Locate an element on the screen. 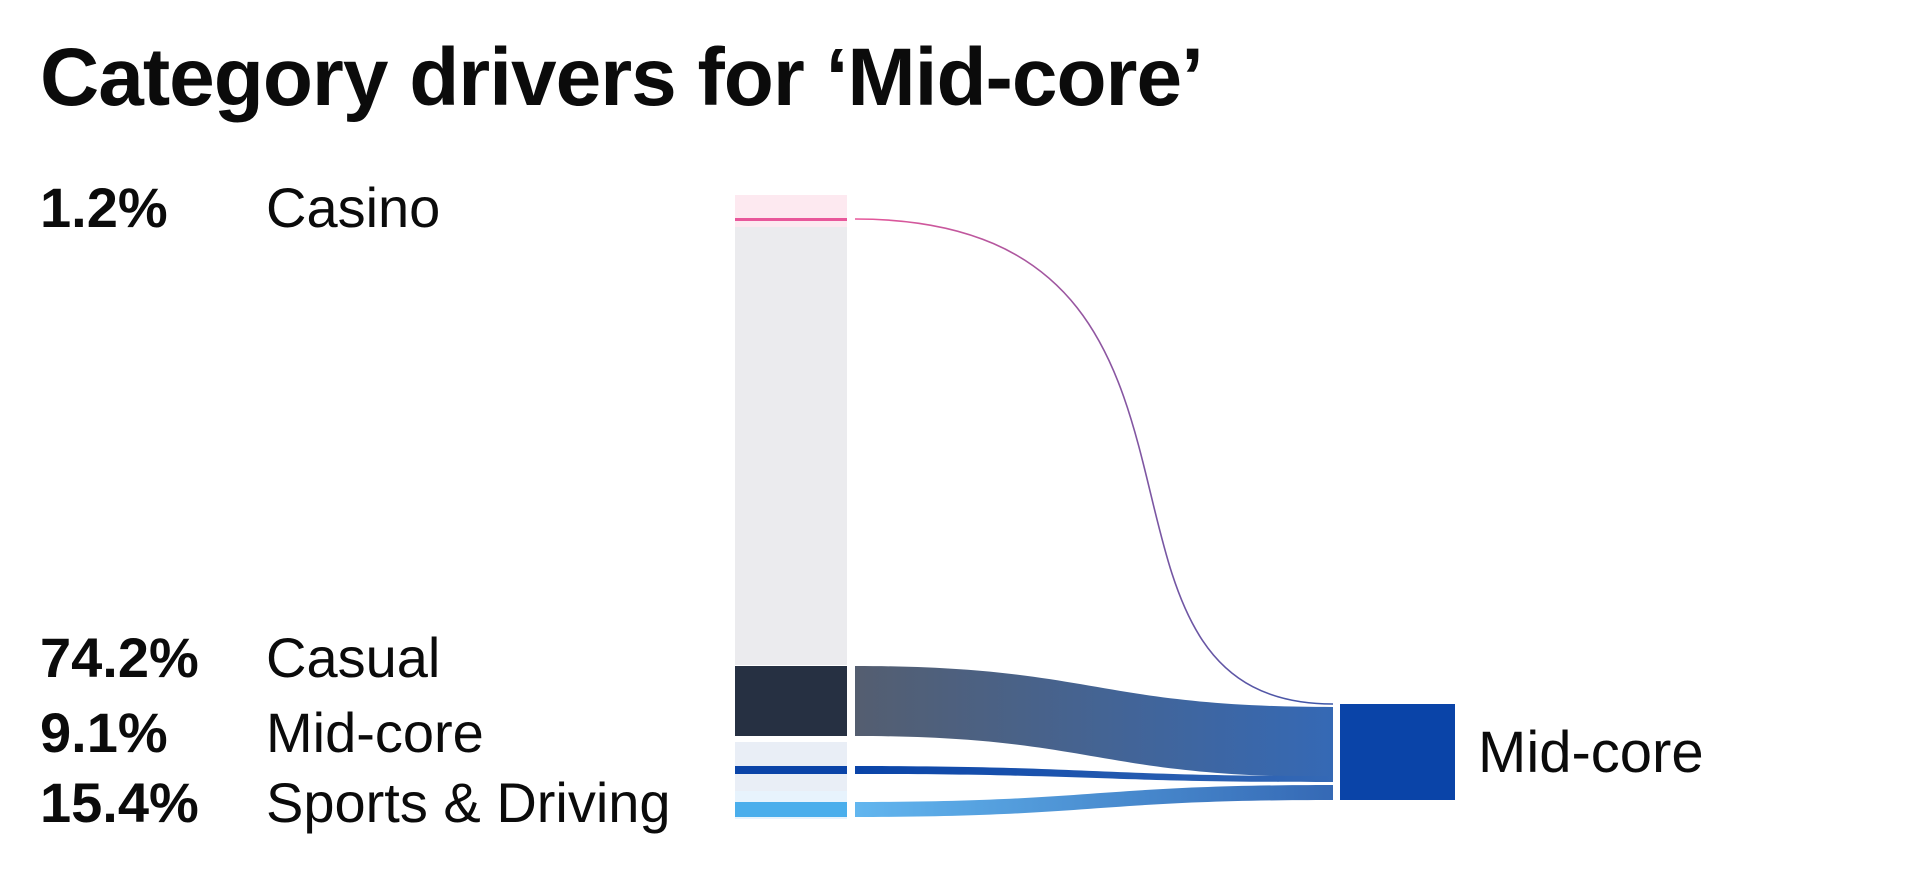 Image resolution: width=1917 pixels, height=875 pixels. flow-link-casual is located at coordinates (1094, 721).